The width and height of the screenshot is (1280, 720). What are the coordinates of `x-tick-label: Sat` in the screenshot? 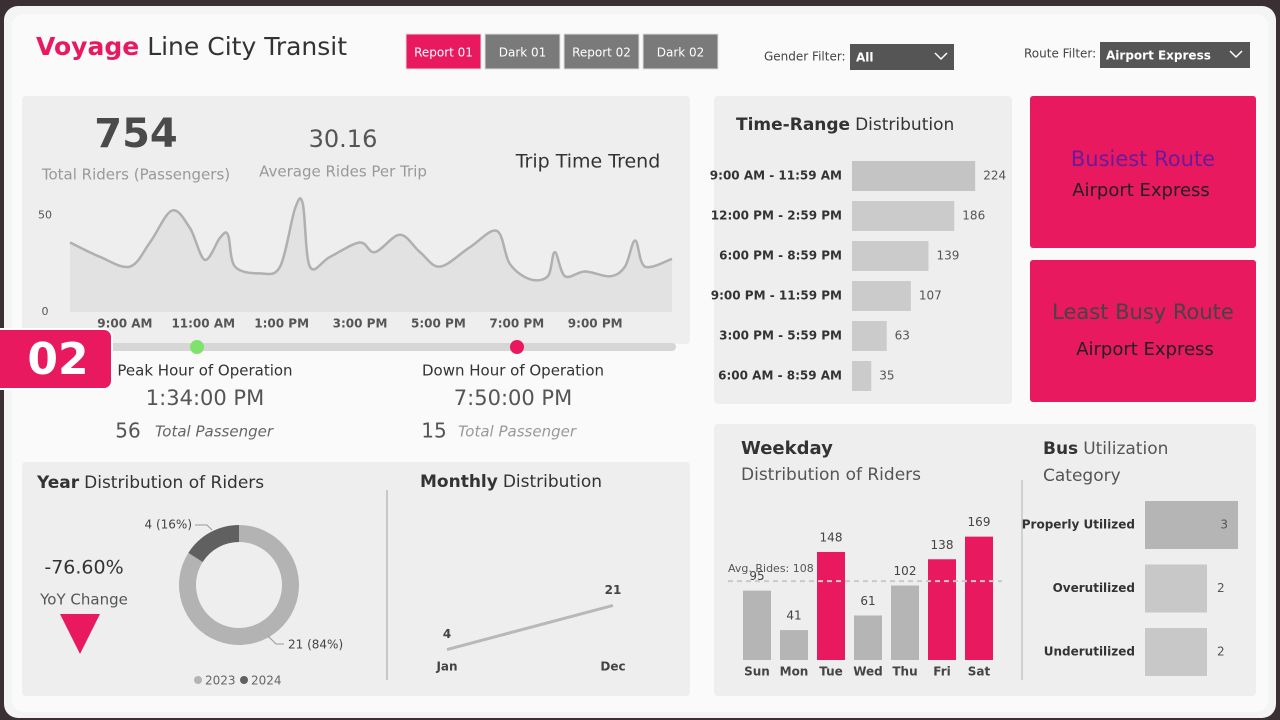 It's located at (979, 672).